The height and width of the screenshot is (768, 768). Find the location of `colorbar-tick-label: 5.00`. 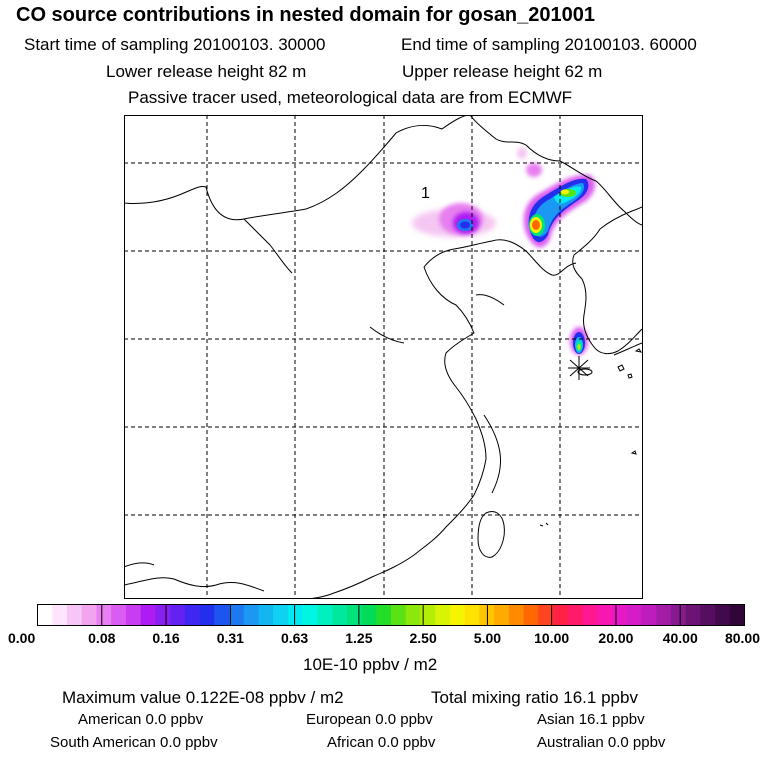

colorbar-tick-label: 5.00 is located at coordinates (487, 638).